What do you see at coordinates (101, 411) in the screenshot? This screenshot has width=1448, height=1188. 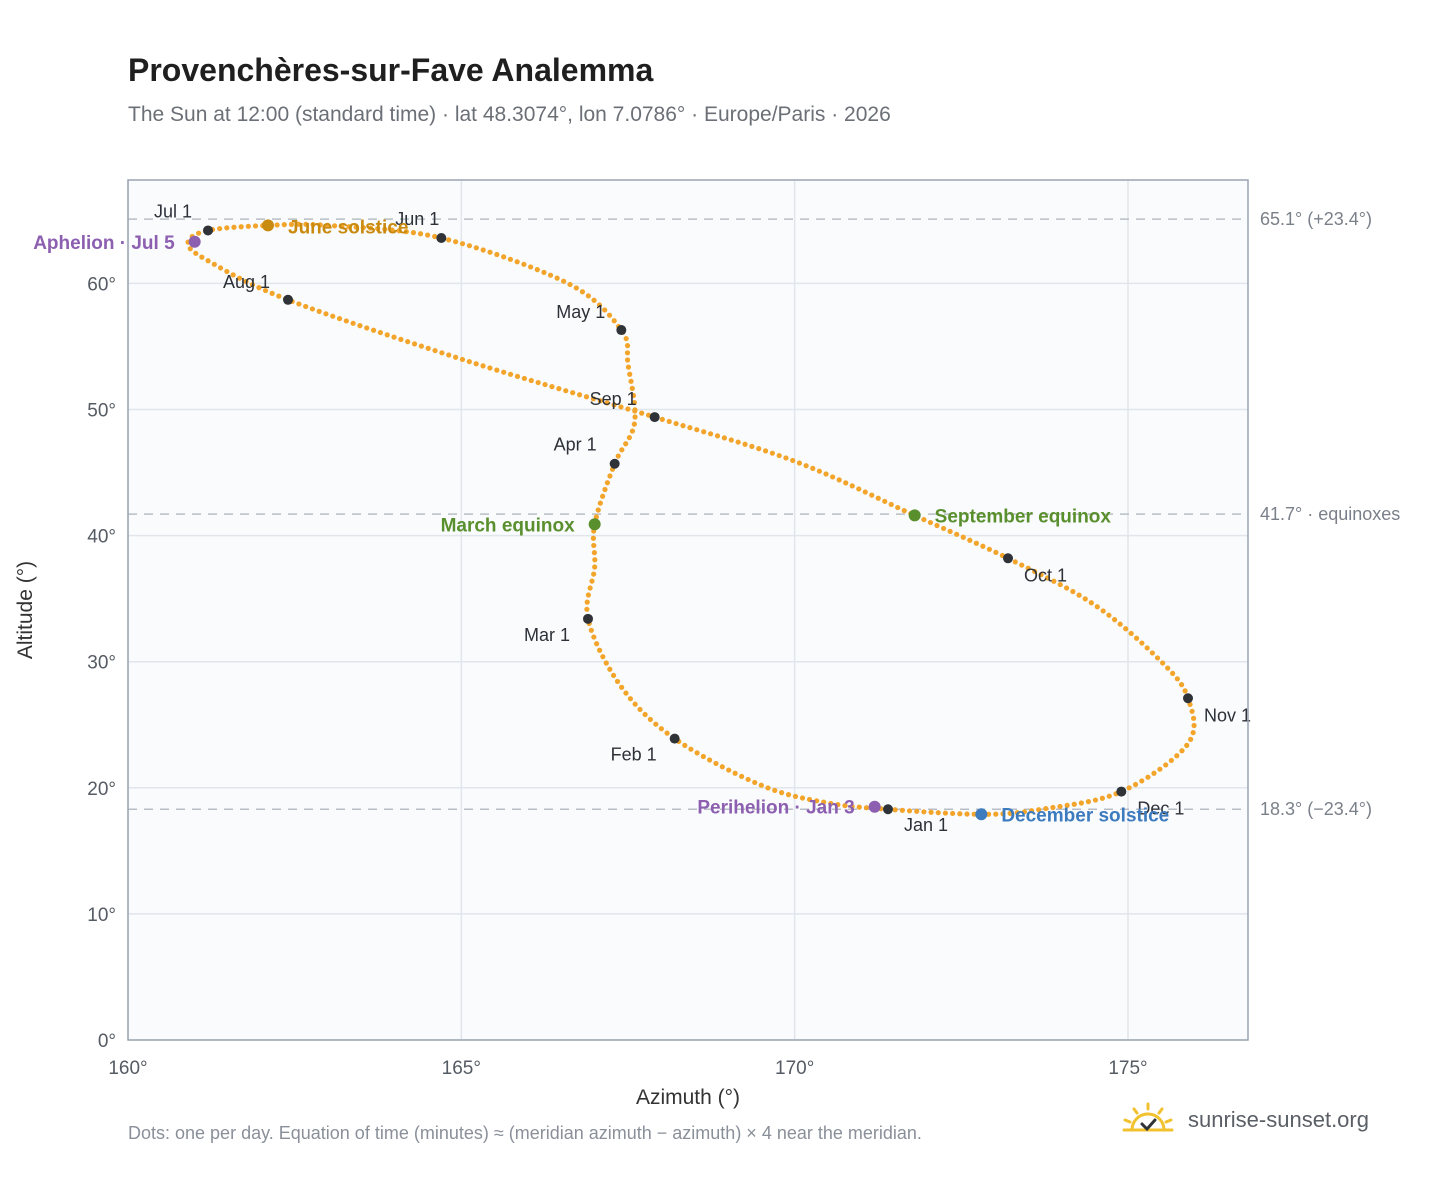 I see `y-tick-label: 50°` at bounding box center [101, 411].